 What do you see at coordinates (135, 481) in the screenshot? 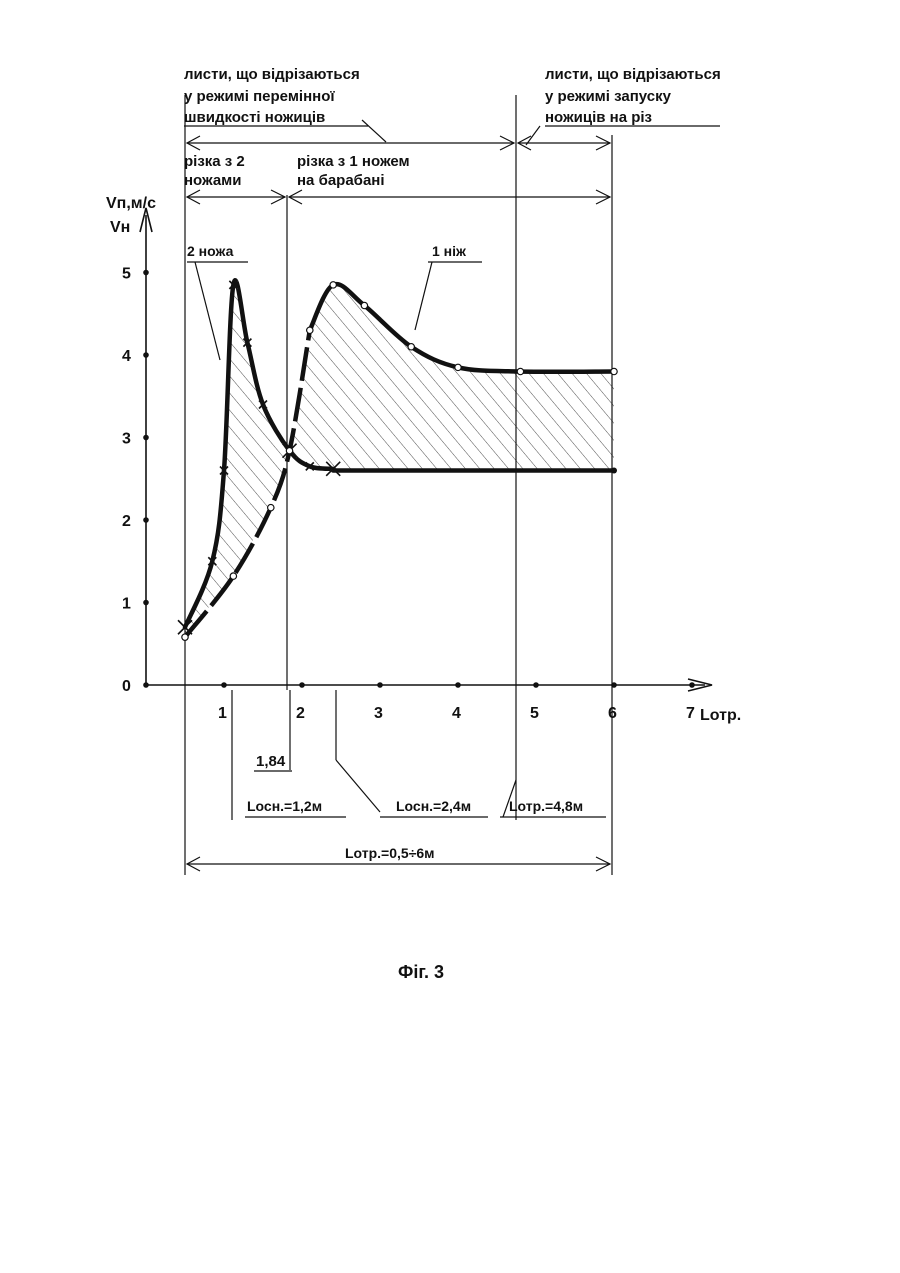
I see `y-tick-labels: 0 1 2 3 4 5` at bounding box center [135, 481].